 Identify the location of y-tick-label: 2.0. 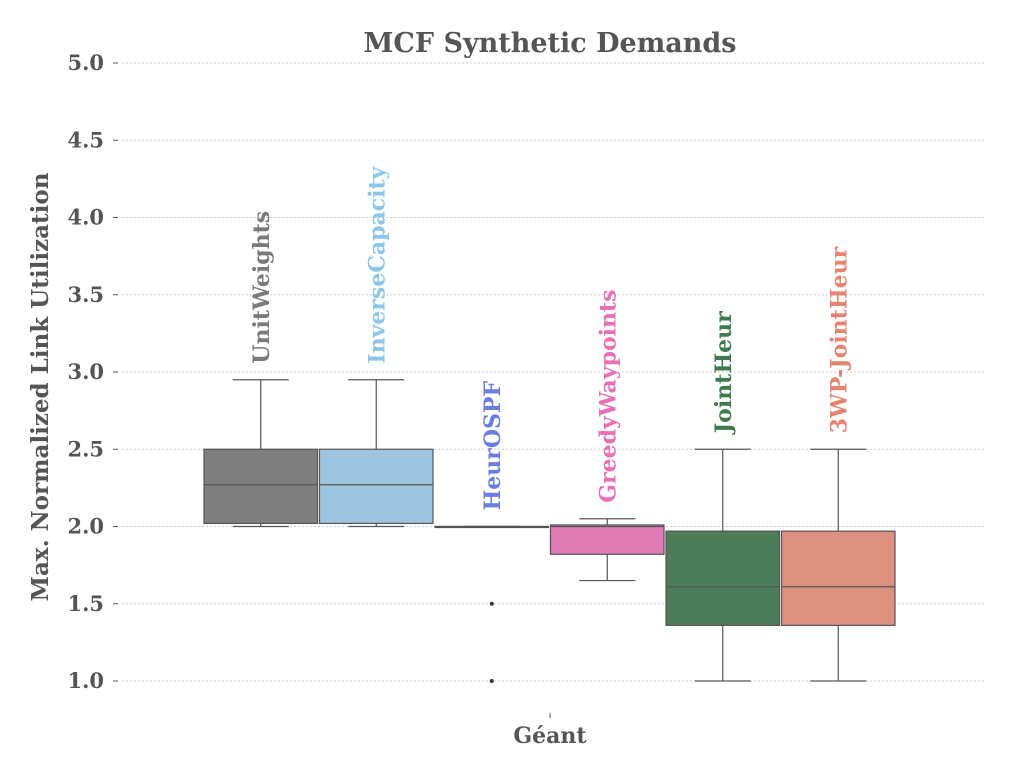
(85, 526).